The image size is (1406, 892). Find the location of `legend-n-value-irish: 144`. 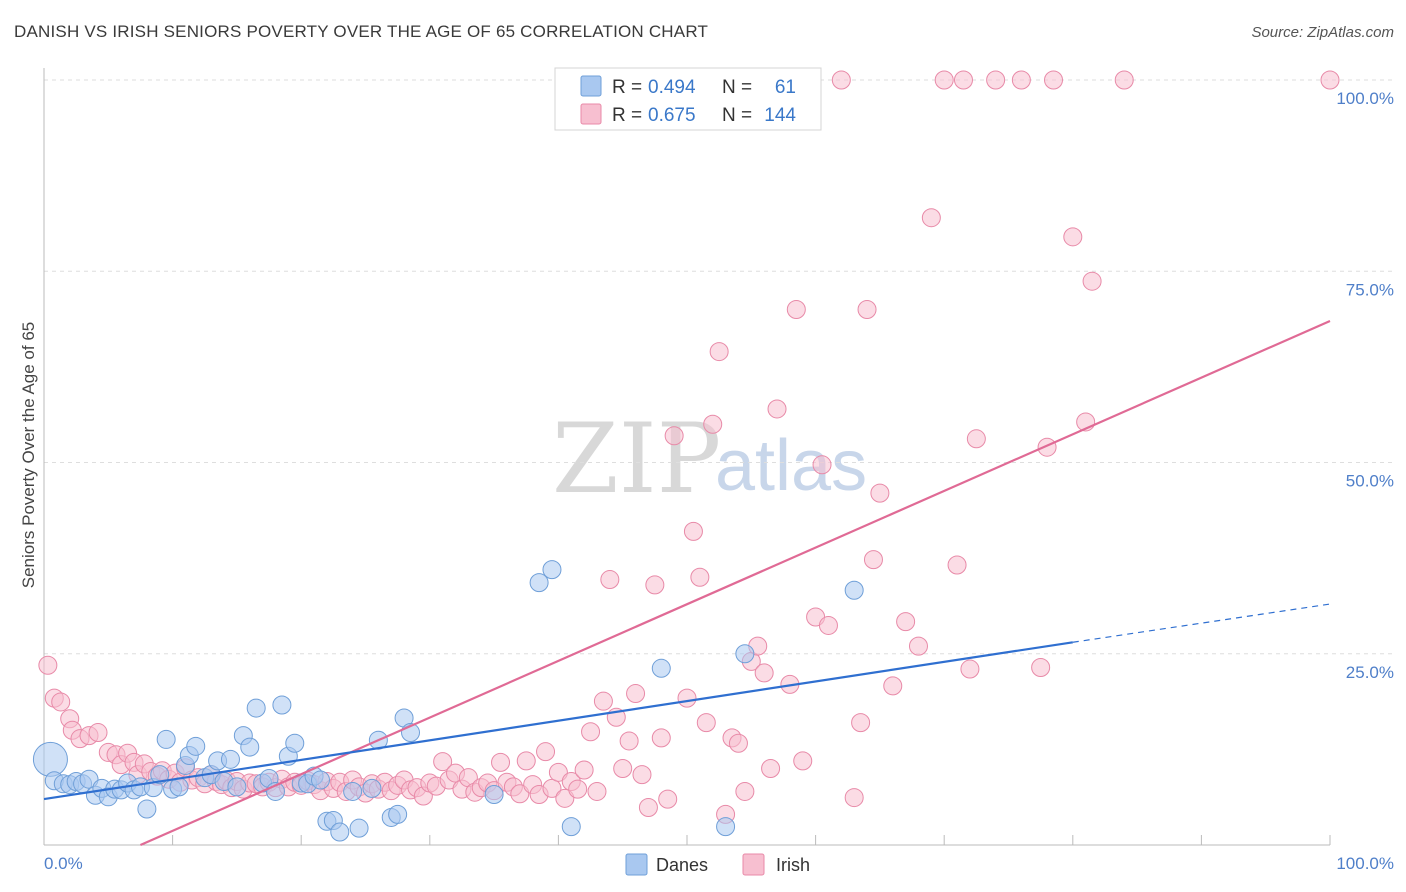

legend-n-value-irish: 144 is located at coordinates (780, 115).